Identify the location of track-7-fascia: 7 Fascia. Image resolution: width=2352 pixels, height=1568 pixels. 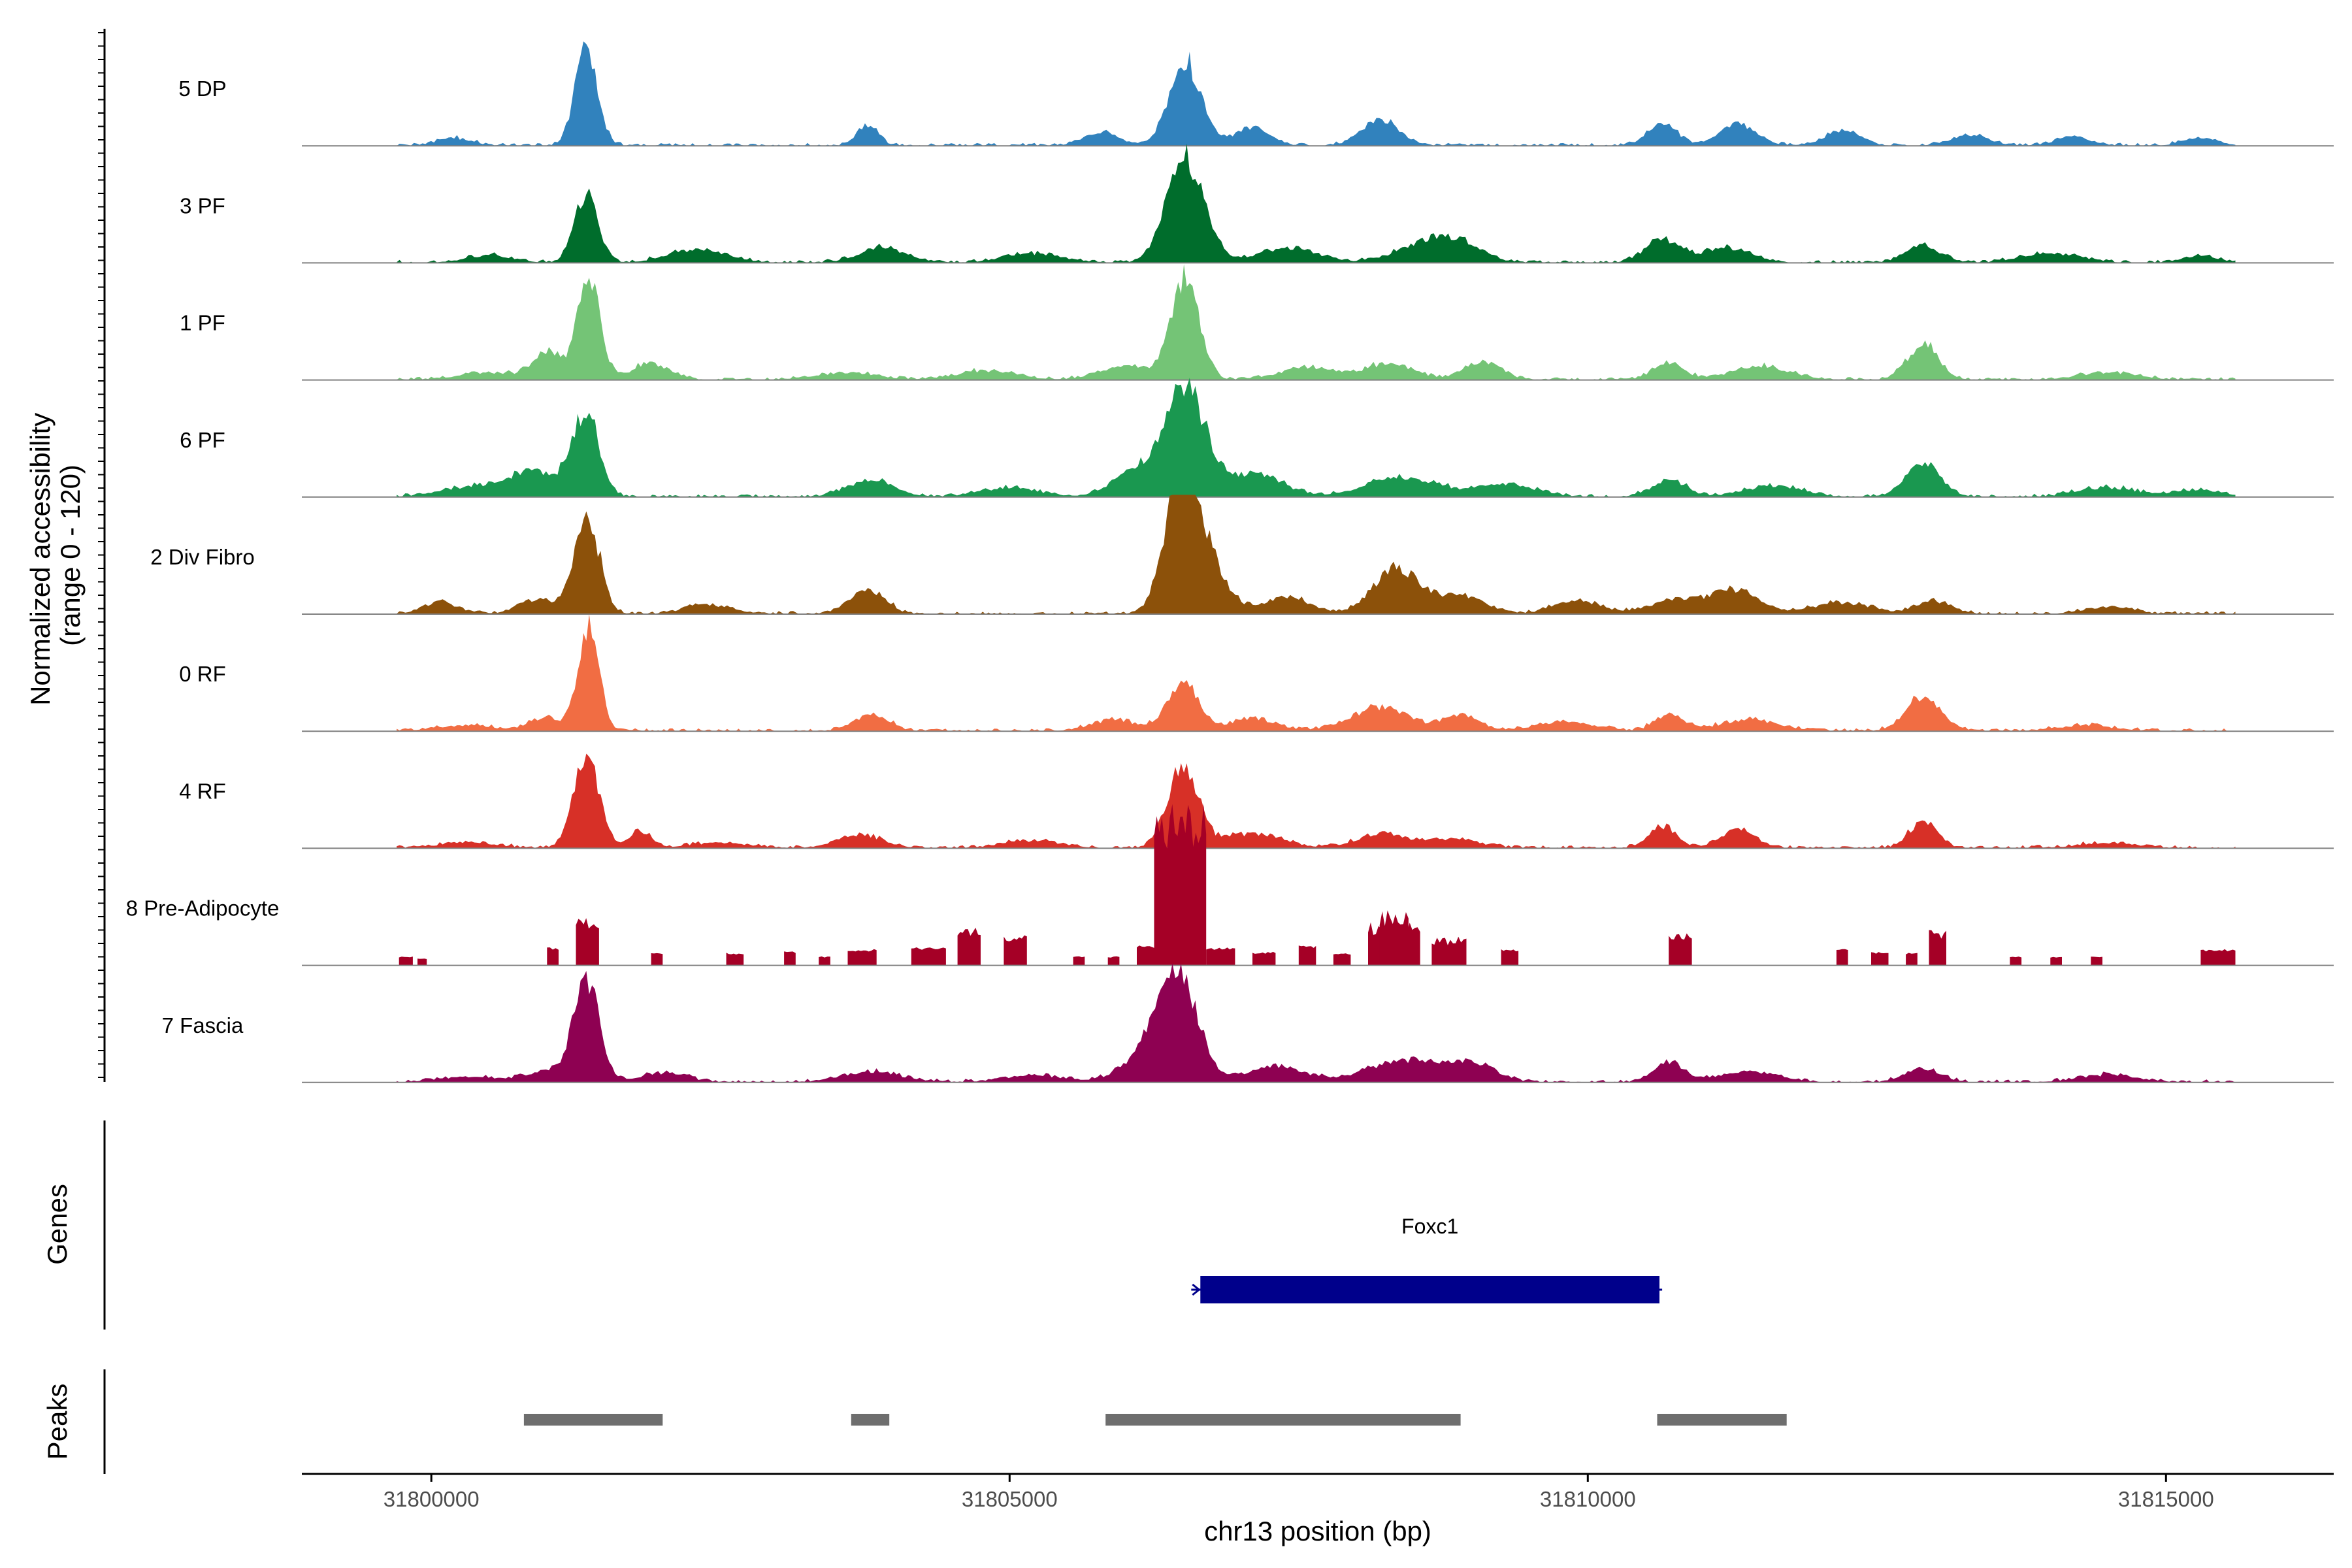
(1248, 1023).